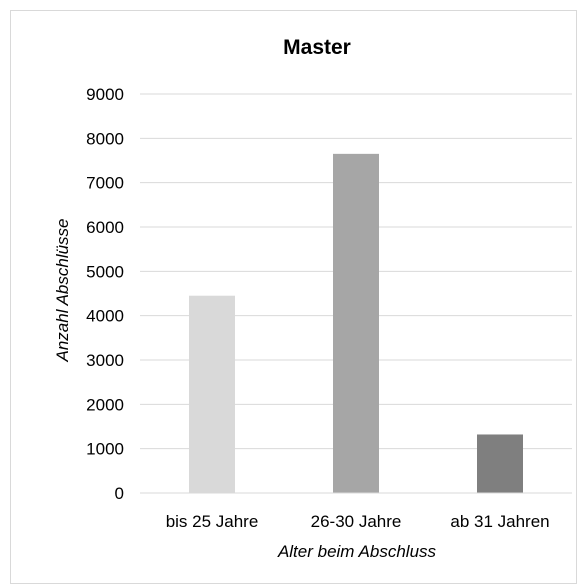 The height and width of the screenshot is (586, 588). Describe the element at coordinates (499, 521) in the screenshot. I see `x-tick-label: ab 31 Jahren` at that location.